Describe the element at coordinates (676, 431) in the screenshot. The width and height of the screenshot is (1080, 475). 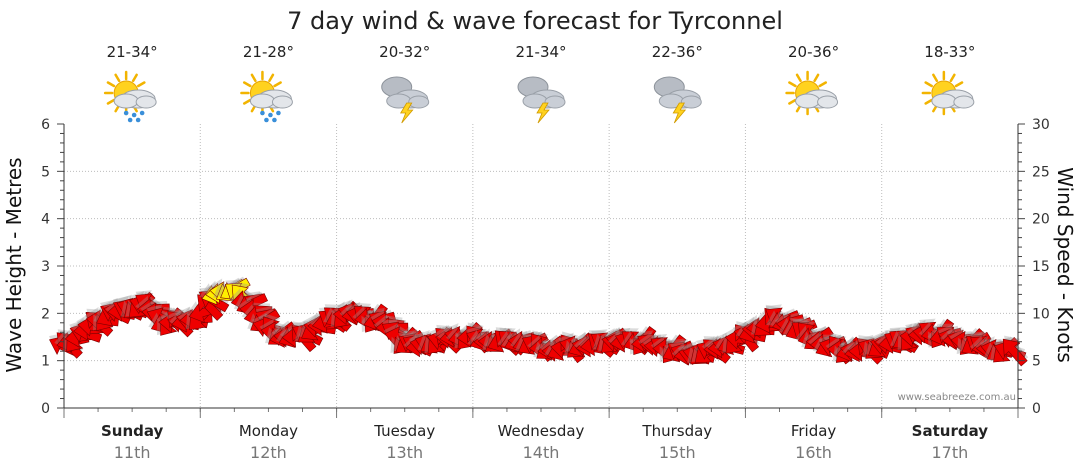
I see `day-name-label: Thursday` at that location.